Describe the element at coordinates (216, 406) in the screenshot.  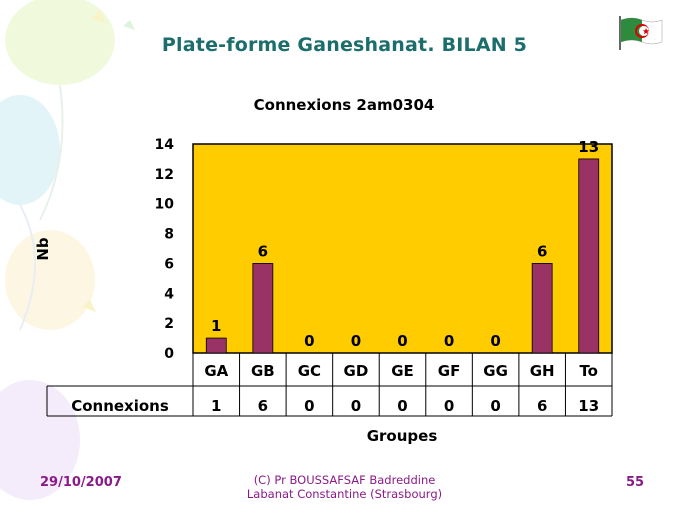
I see `table-value-cell: 1` at that location.